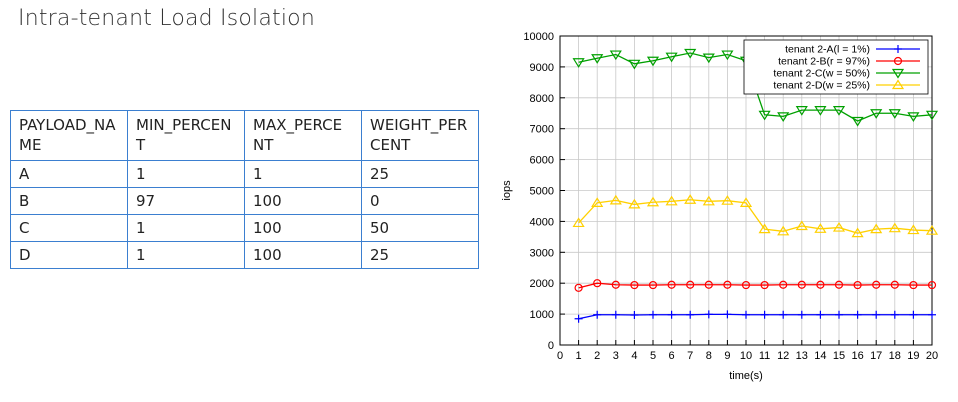 The image size is (958, 402). I want to click on y-tick-label: 8000, so click(542, 99).